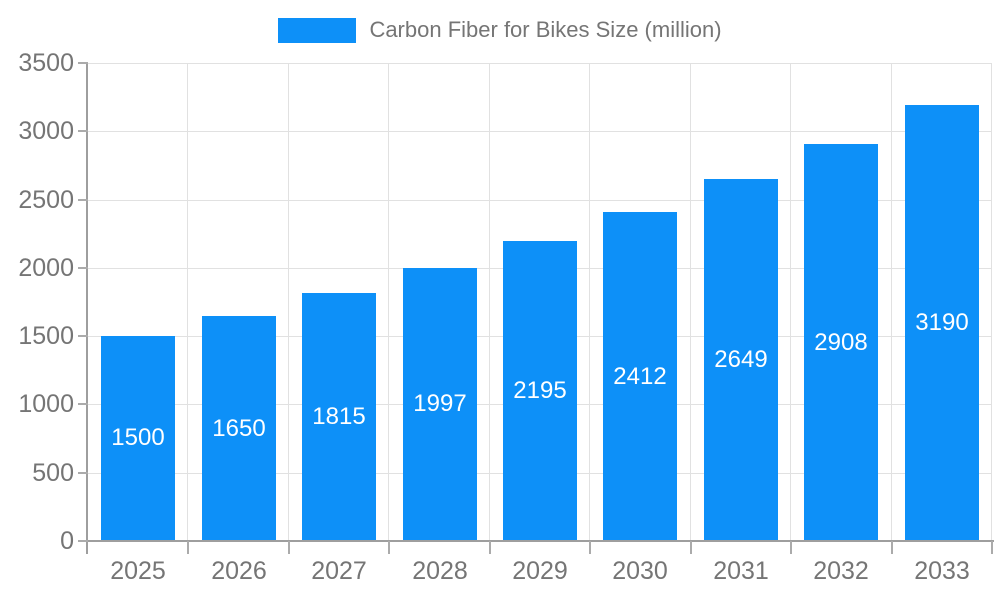  Describe the element at coordinates (67, 541) in the screenshot. I see `y-axis-label: 0` at that location.